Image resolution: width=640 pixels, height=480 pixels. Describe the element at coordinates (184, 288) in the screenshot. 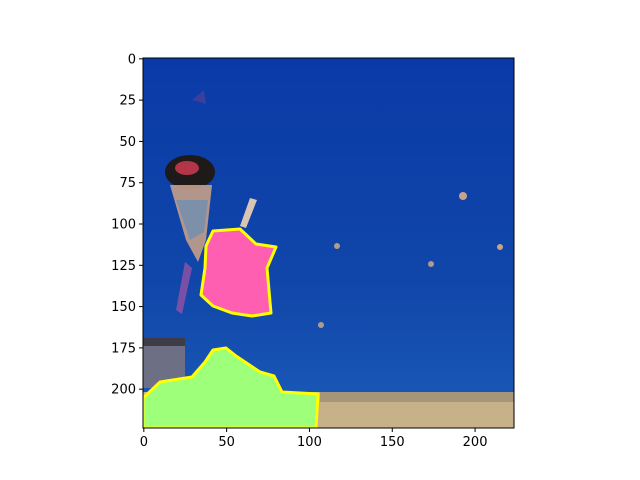

I see `kite-tail-left` at that location.